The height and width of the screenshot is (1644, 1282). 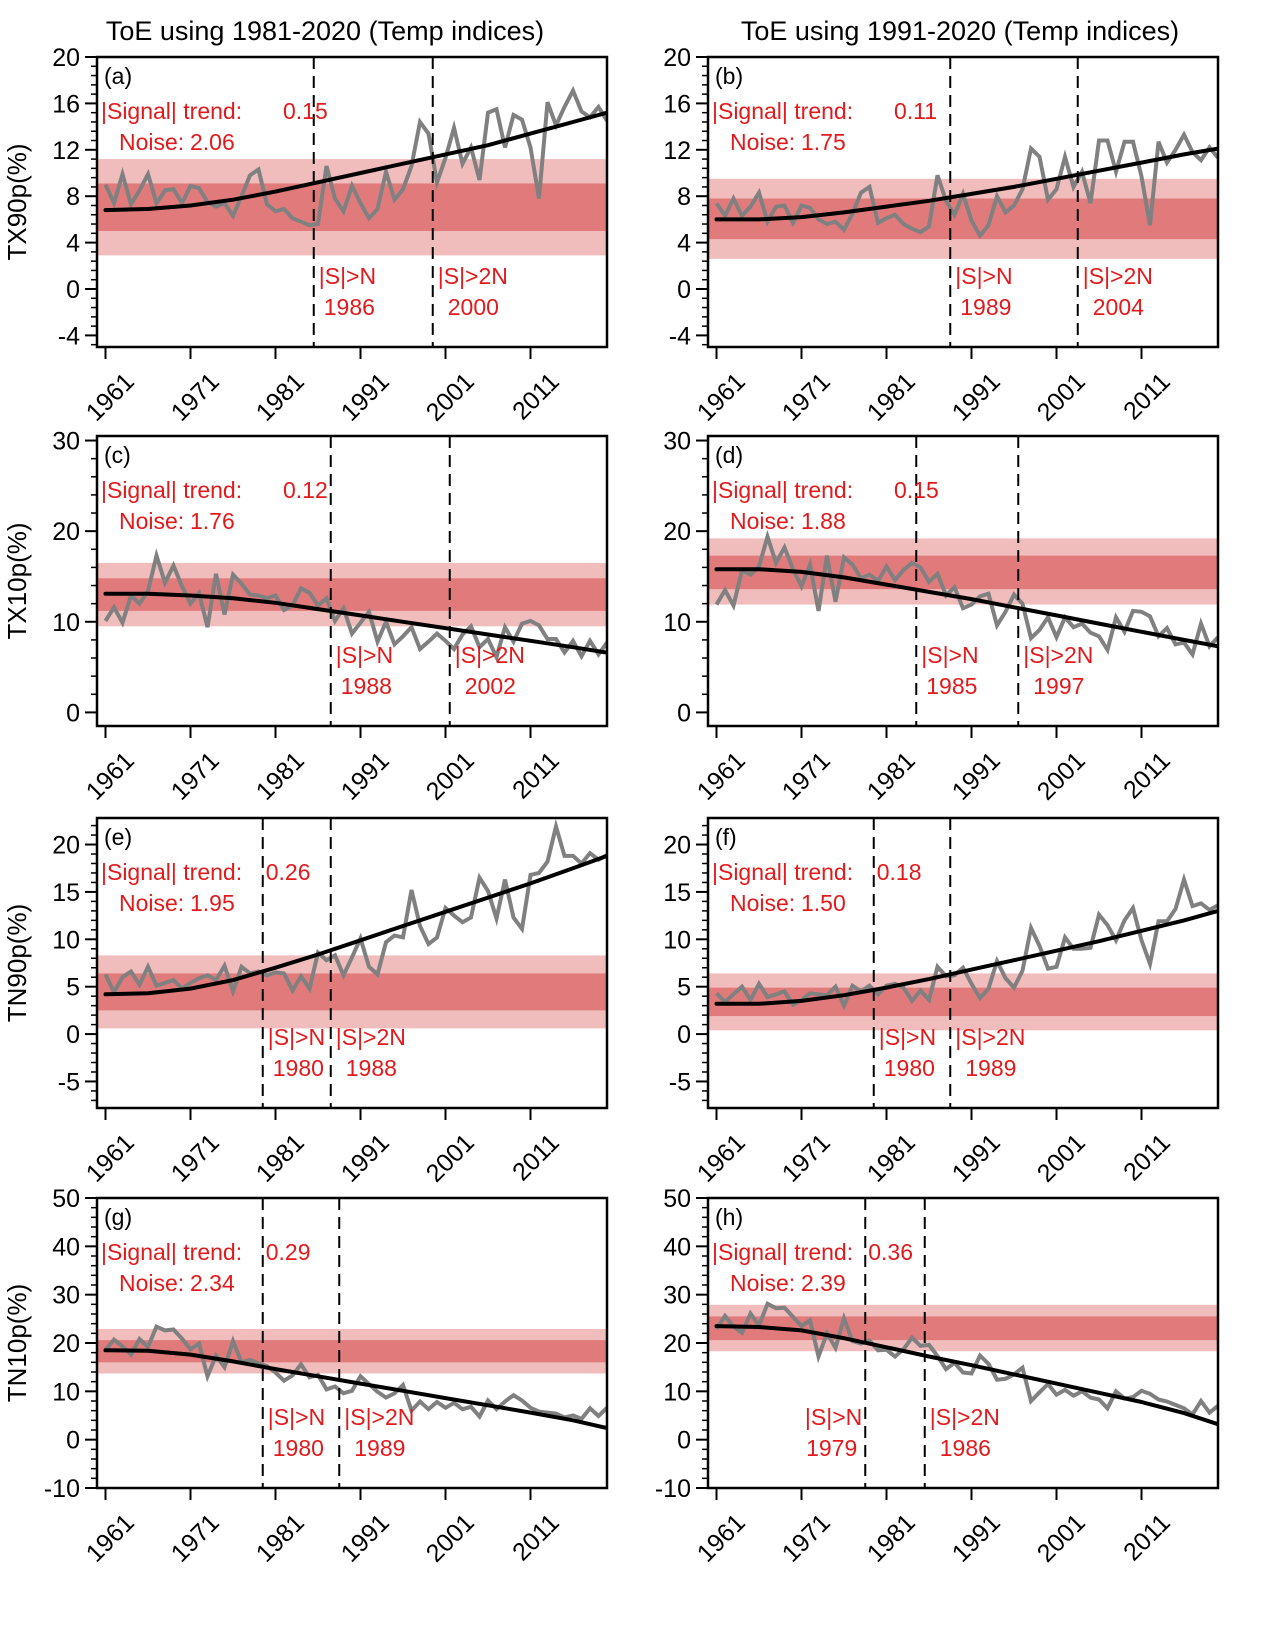 What do you see at coordinates (371, 1068) in the screenshot?
I see `toe-s-gt-2n-year: 1988` at bounding box center [371, 1068].